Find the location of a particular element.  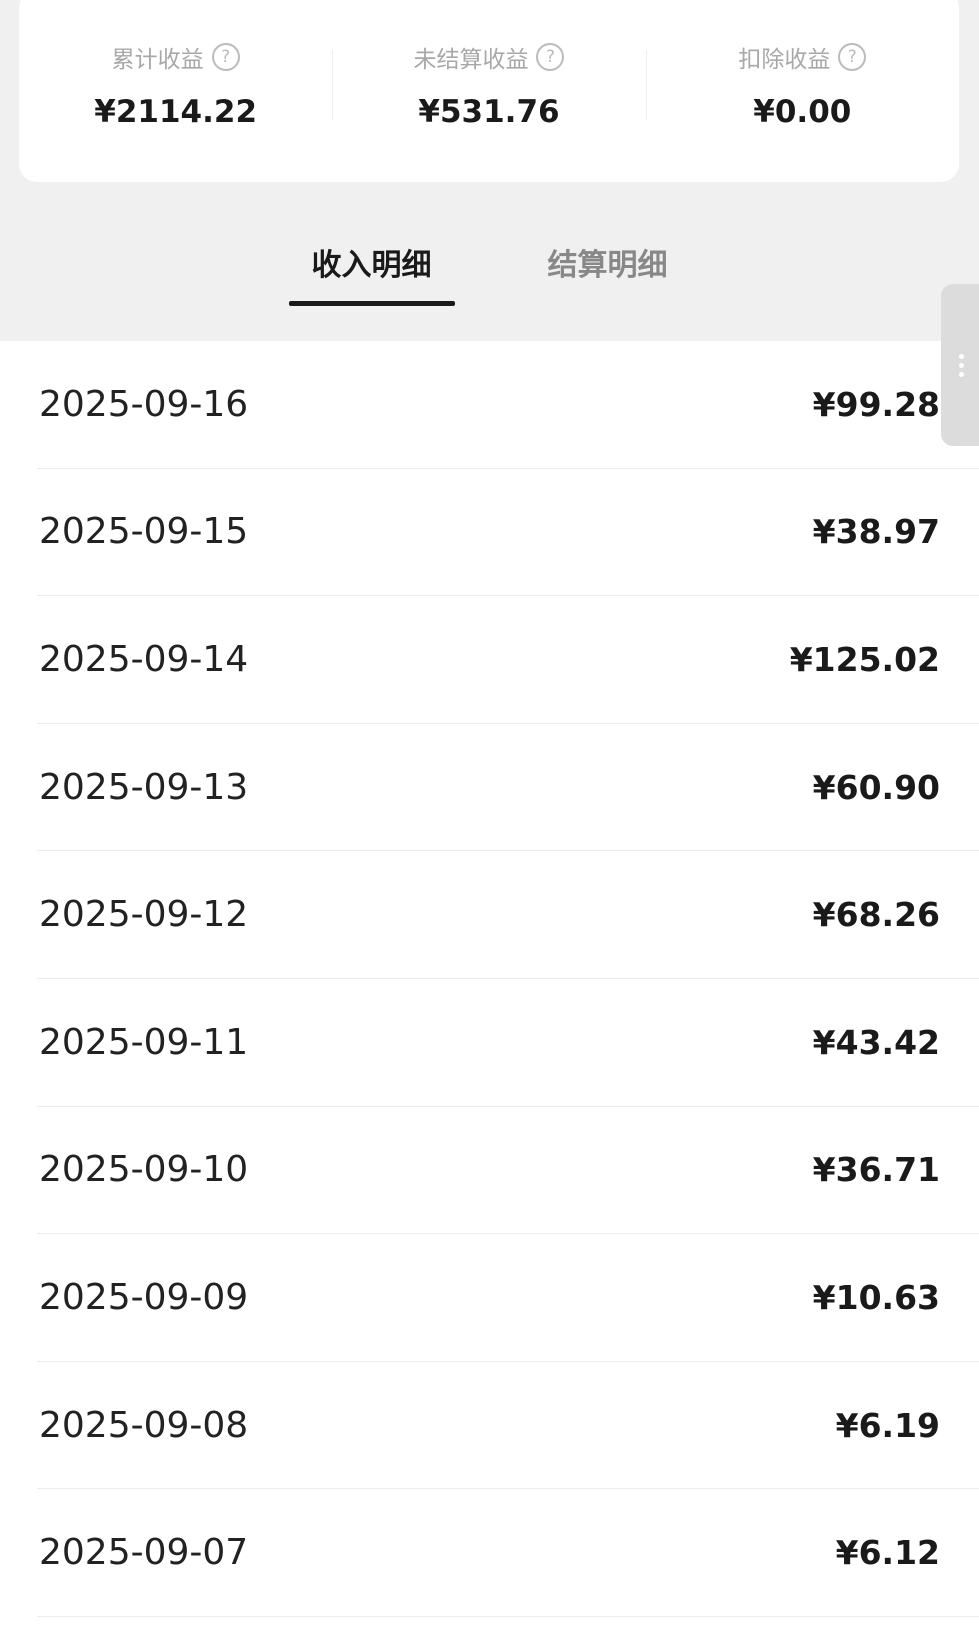

row-date: 2025-09-16 is located at coordinates (144, 404).